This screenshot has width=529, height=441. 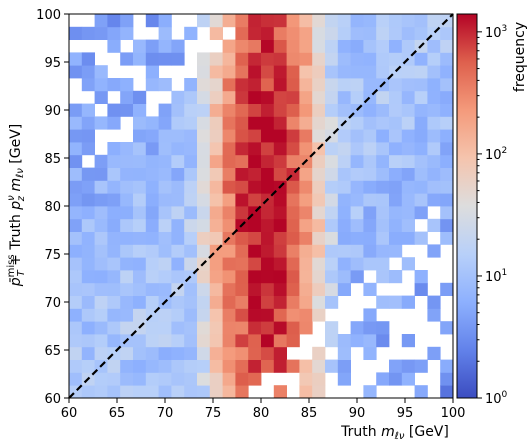 What do you see at coordinates (496, 154) in the screenshot?
I see `colorbar-tick-label: 102` at bounding box center [496, 154].